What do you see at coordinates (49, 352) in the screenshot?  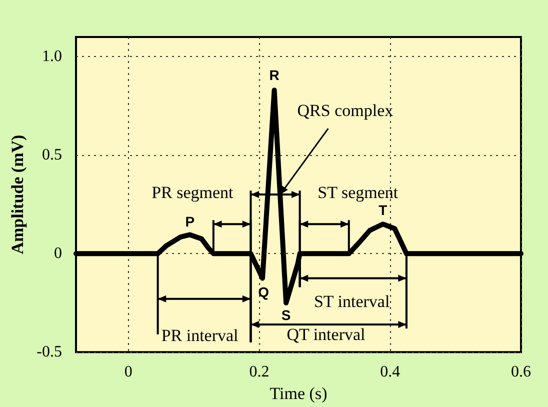 I see `y-tick-label: -0.5` at bounding box center [49, 352].